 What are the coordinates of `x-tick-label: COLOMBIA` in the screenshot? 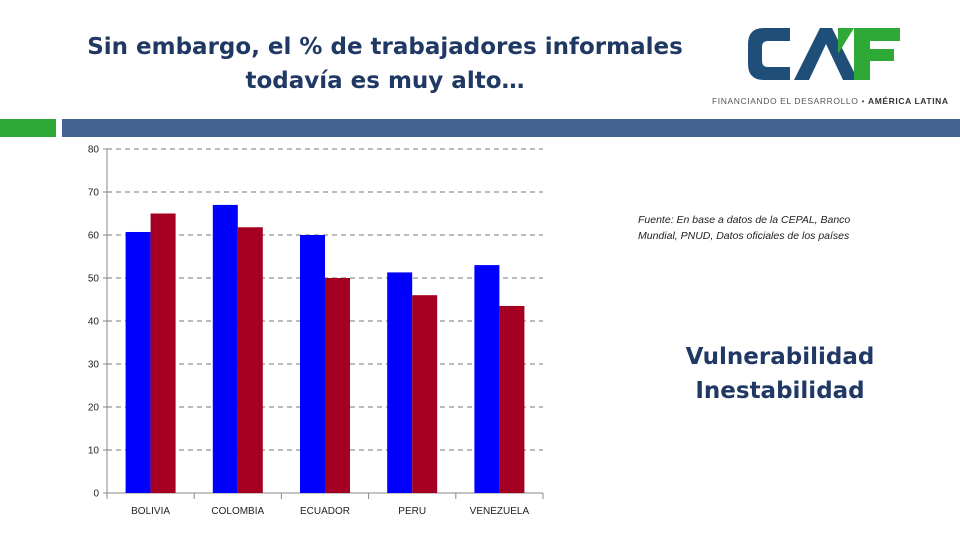 It's located at (237, 511).